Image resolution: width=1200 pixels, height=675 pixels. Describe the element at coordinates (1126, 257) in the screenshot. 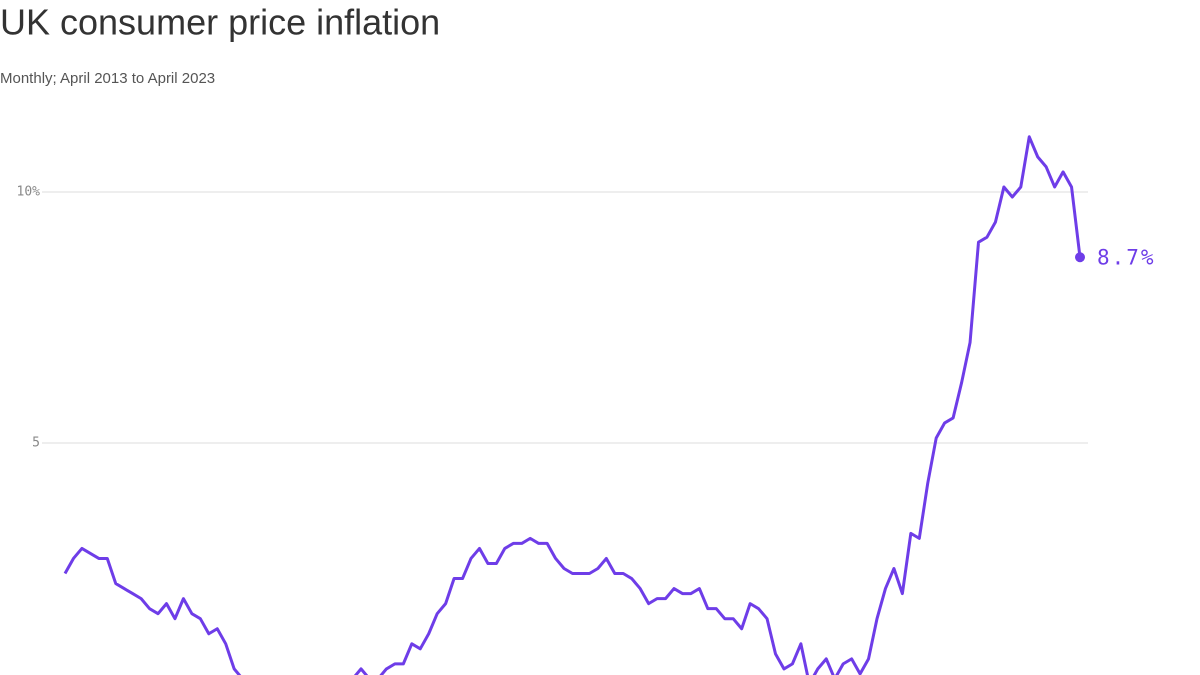

I see `value-label: 8.7%` at that location.